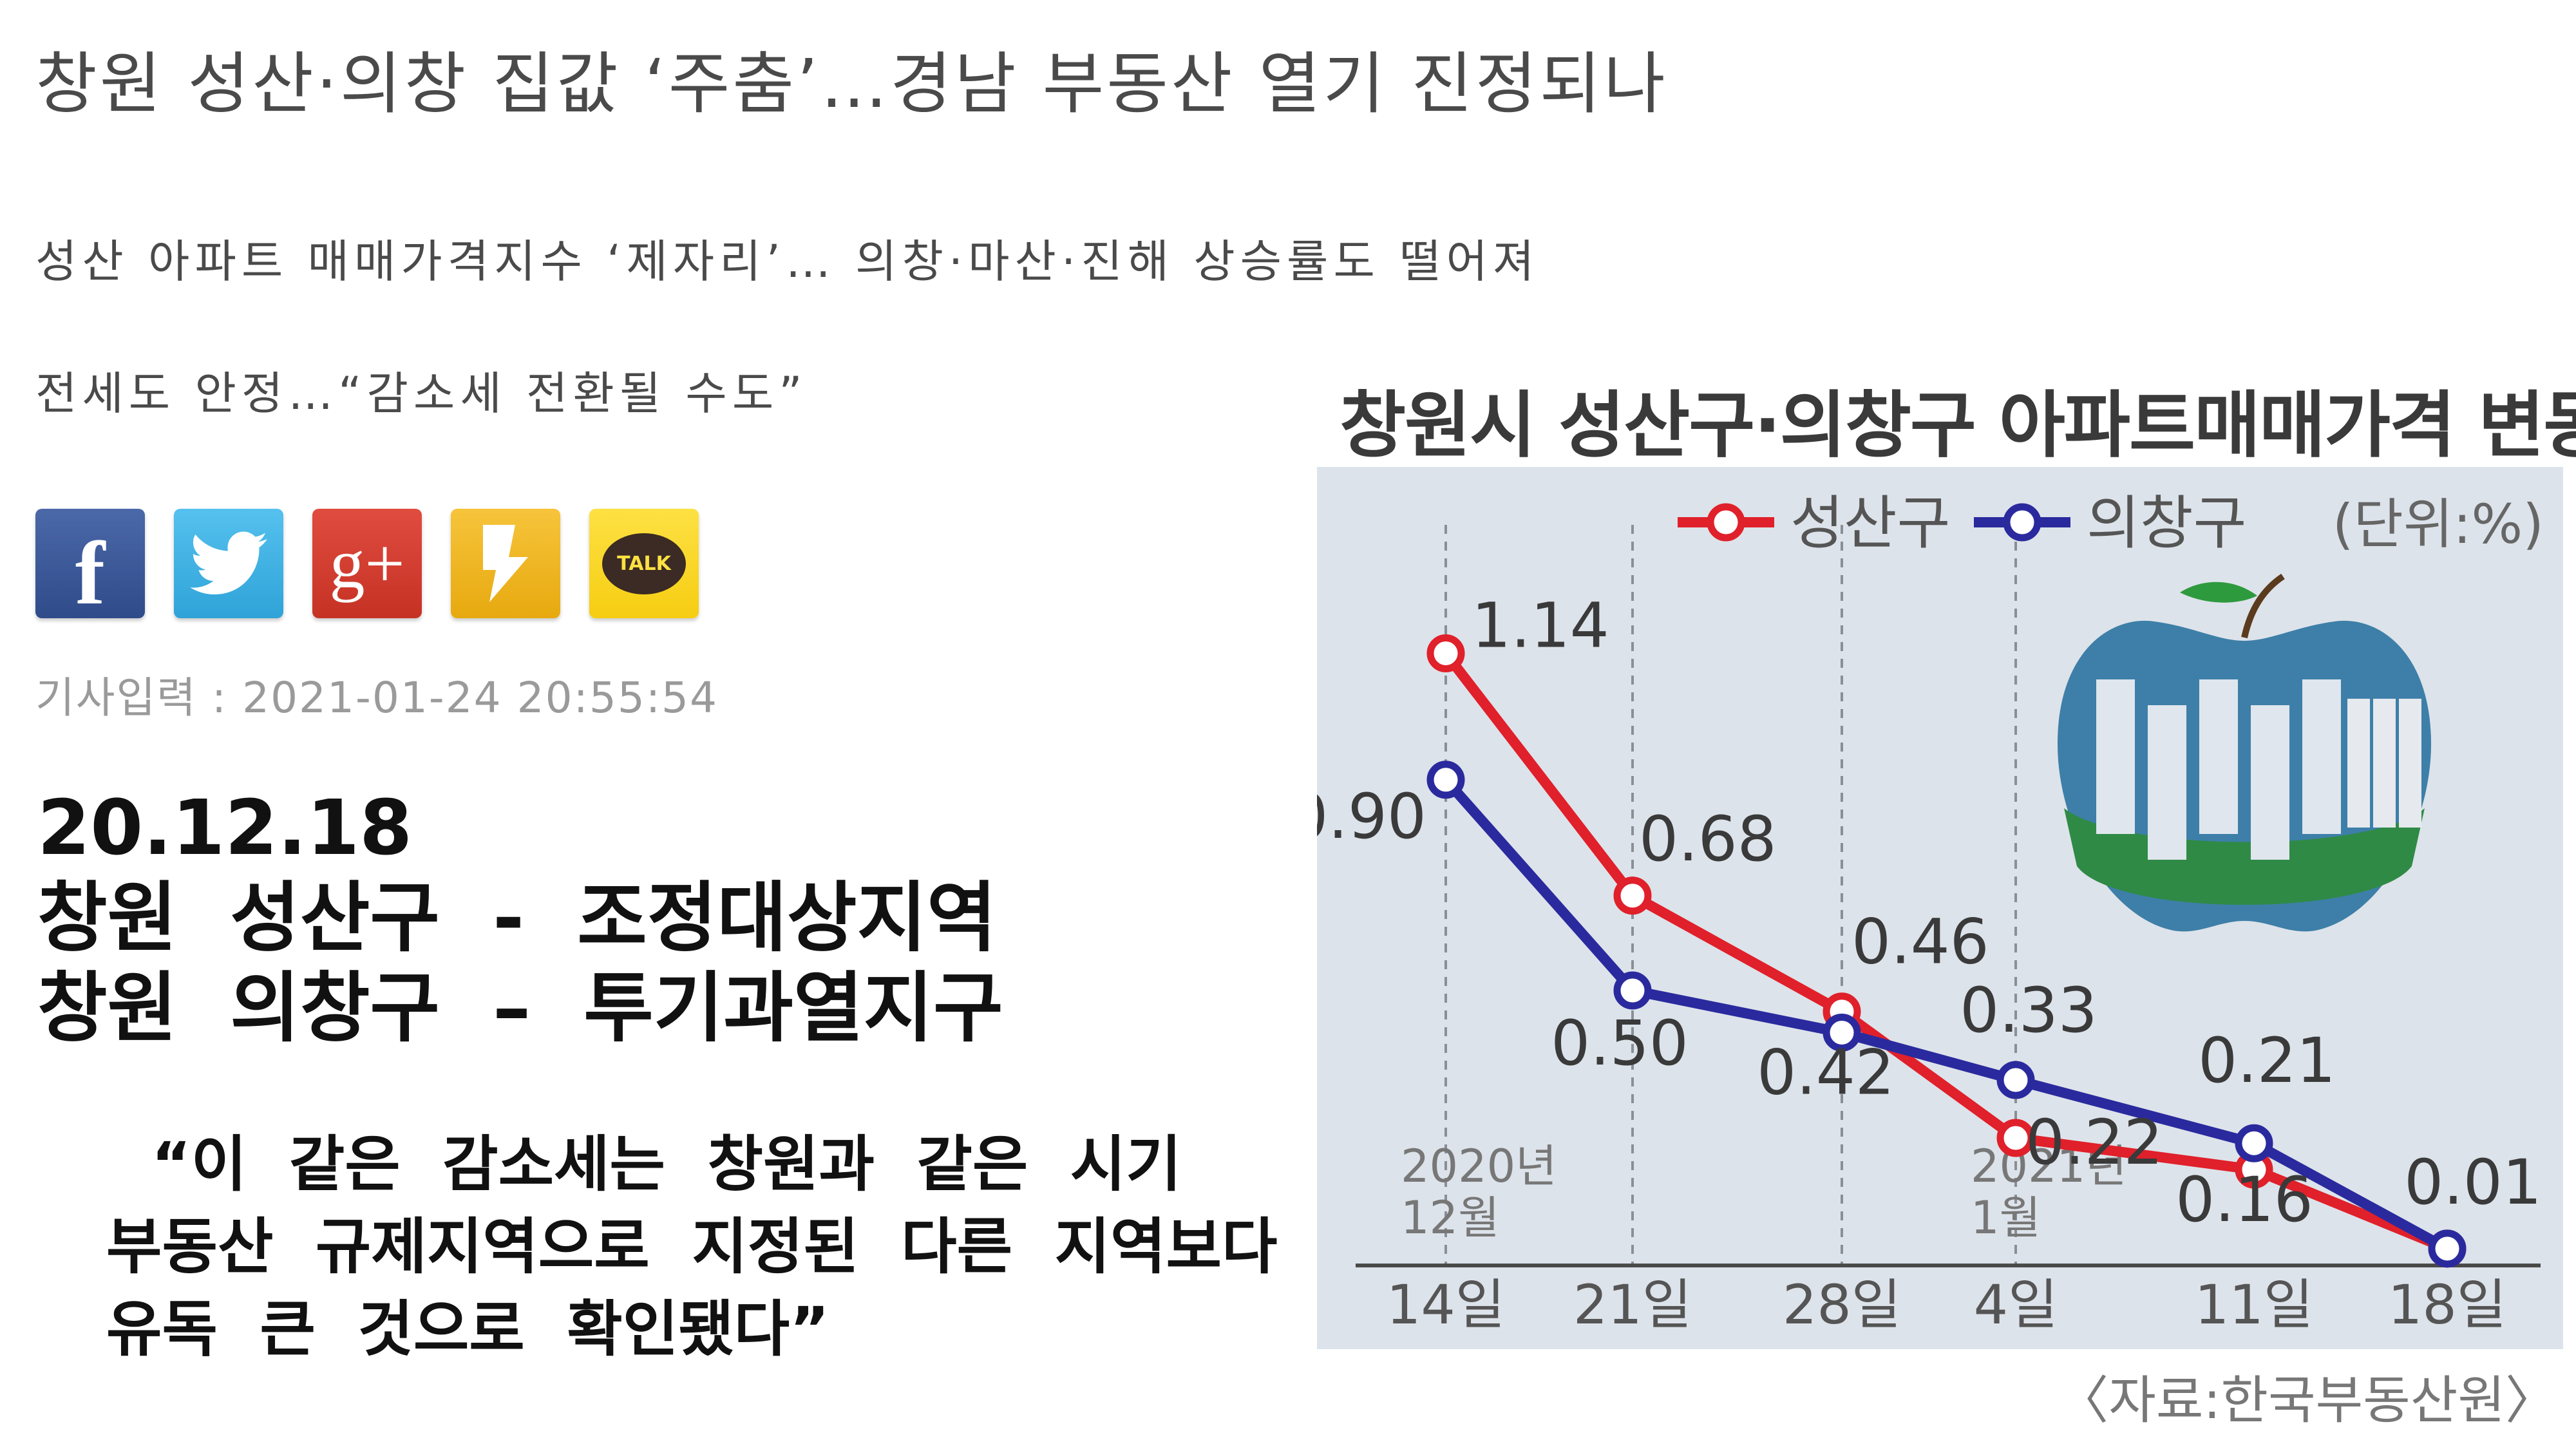 The width and height of the screenshot is (2576, 1449). I want to click on x-tick-label: 18일, so click(2447, 1304).